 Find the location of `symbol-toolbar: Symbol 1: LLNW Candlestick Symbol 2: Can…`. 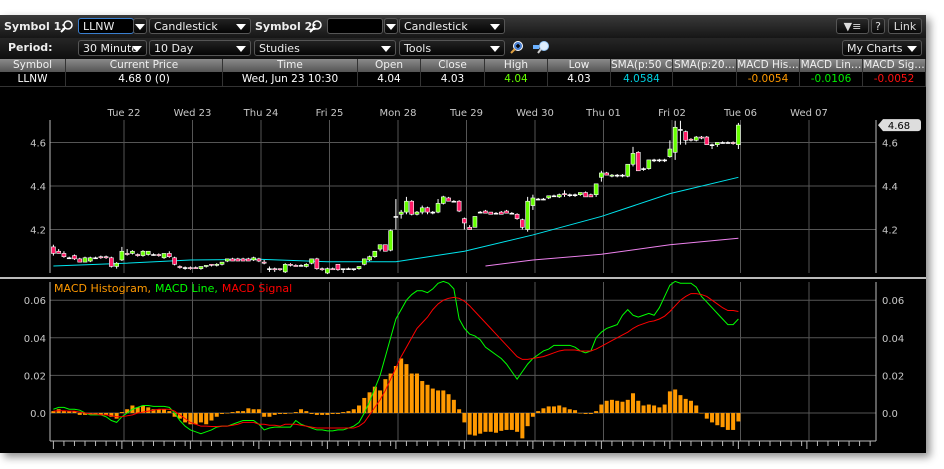

symbol-toolbar: Symbol 1: LLNW Candlestick Symbol 2: Can… is located at coordinates (463, 32).